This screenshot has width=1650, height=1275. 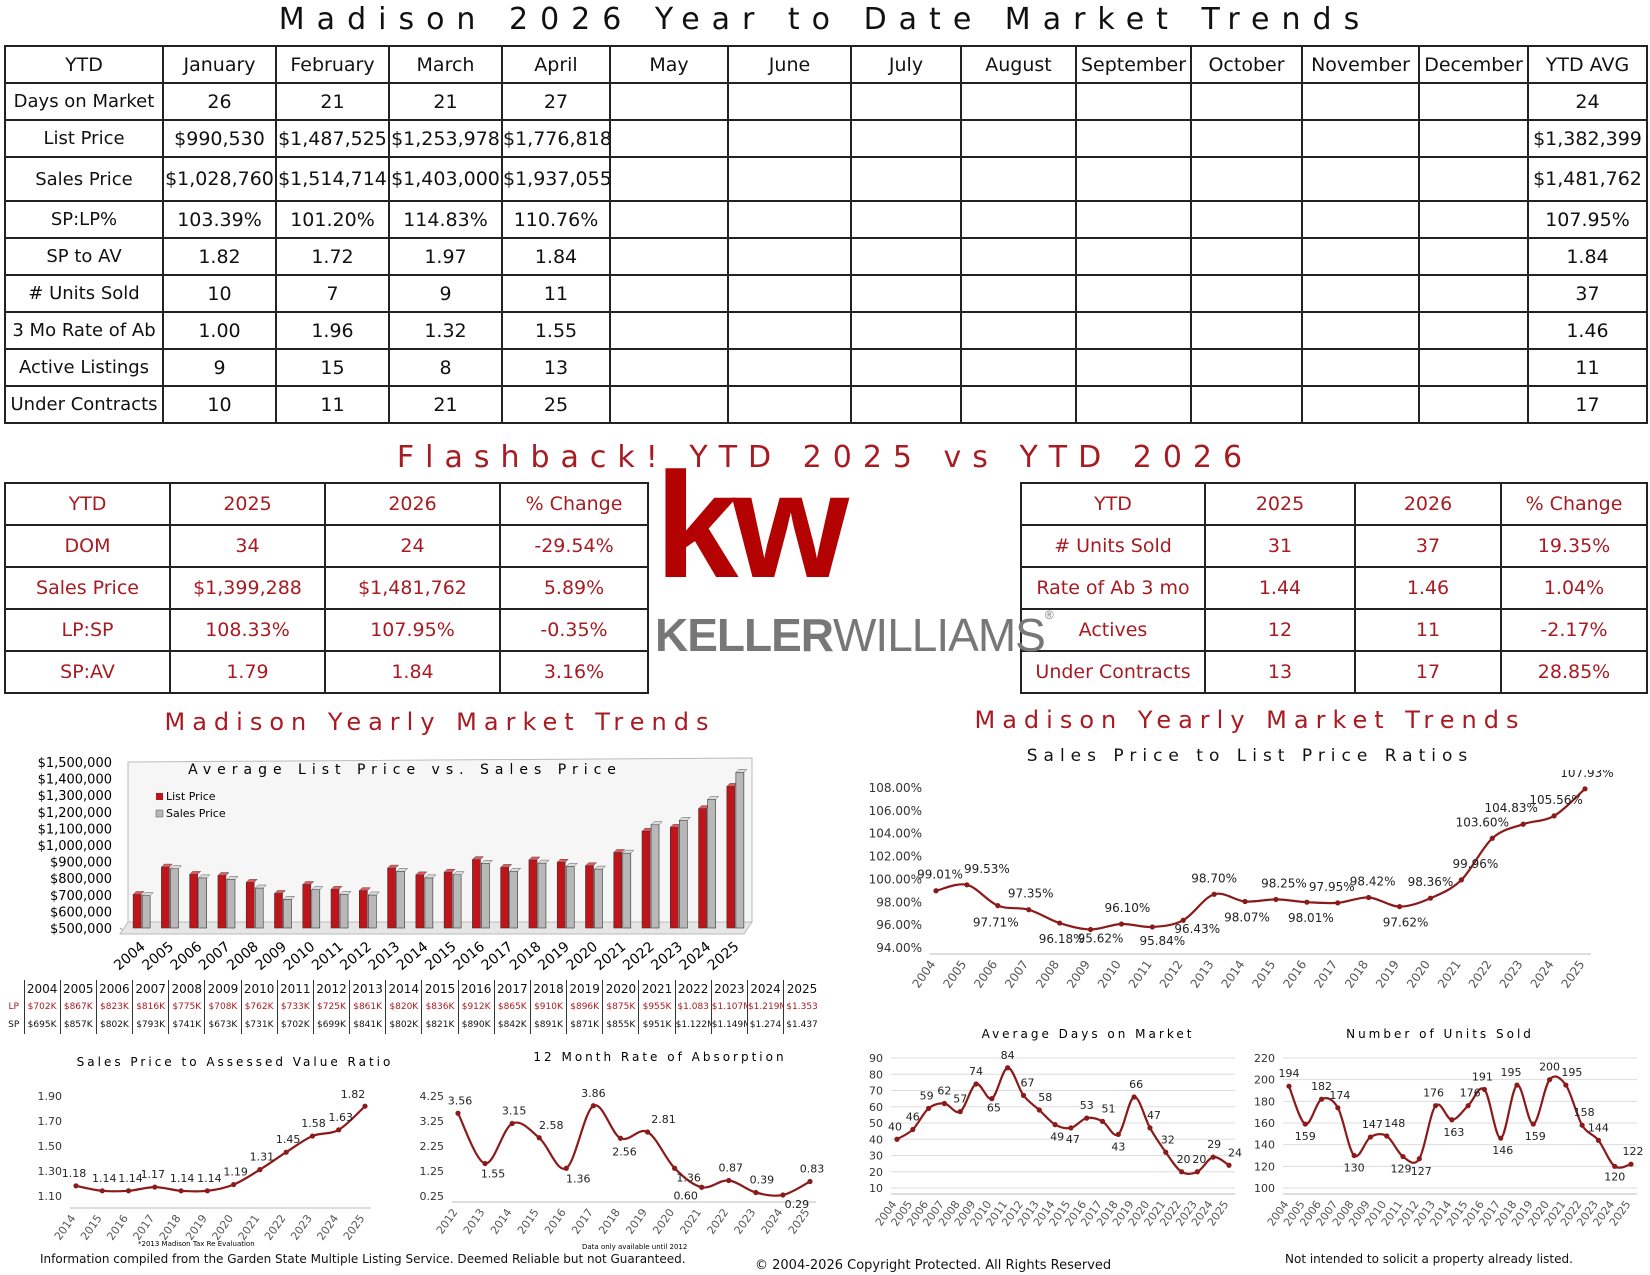 I want to click on values-cell: $1.107M, so click(x=729, y=1007).